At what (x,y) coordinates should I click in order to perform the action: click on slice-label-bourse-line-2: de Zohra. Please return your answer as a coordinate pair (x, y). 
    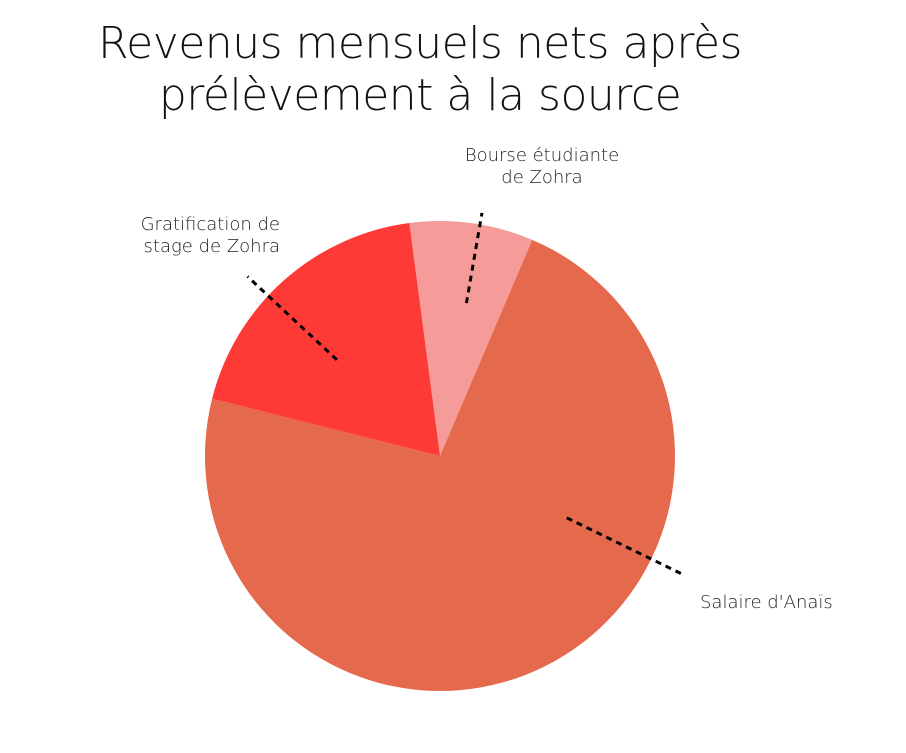
    Looking at the image, I should click on (542, 177).